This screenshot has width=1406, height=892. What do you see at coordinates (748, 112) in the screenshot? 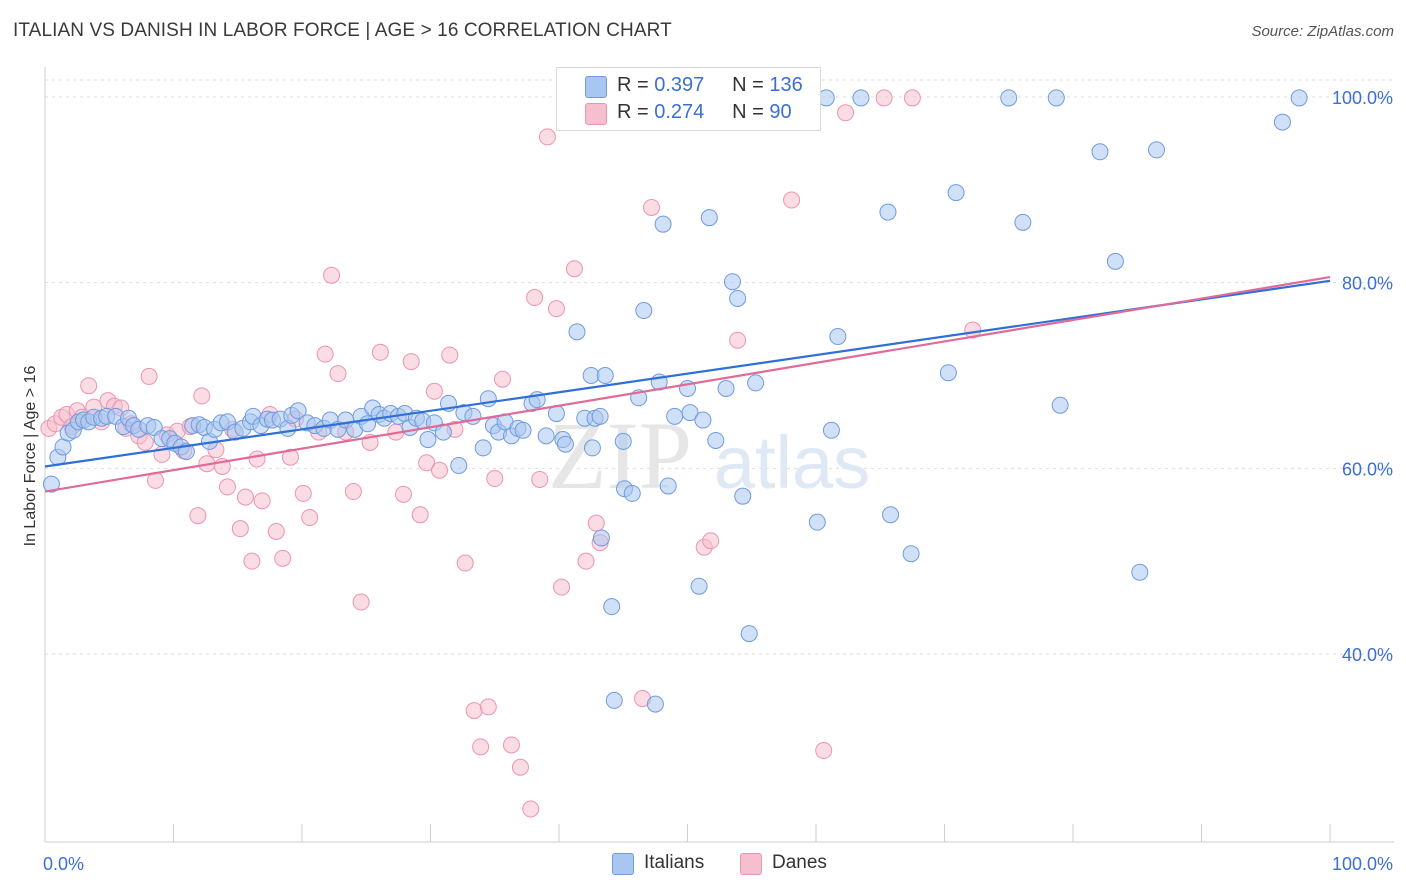
I see `n-label: N =` at bounding box center [748, 112].